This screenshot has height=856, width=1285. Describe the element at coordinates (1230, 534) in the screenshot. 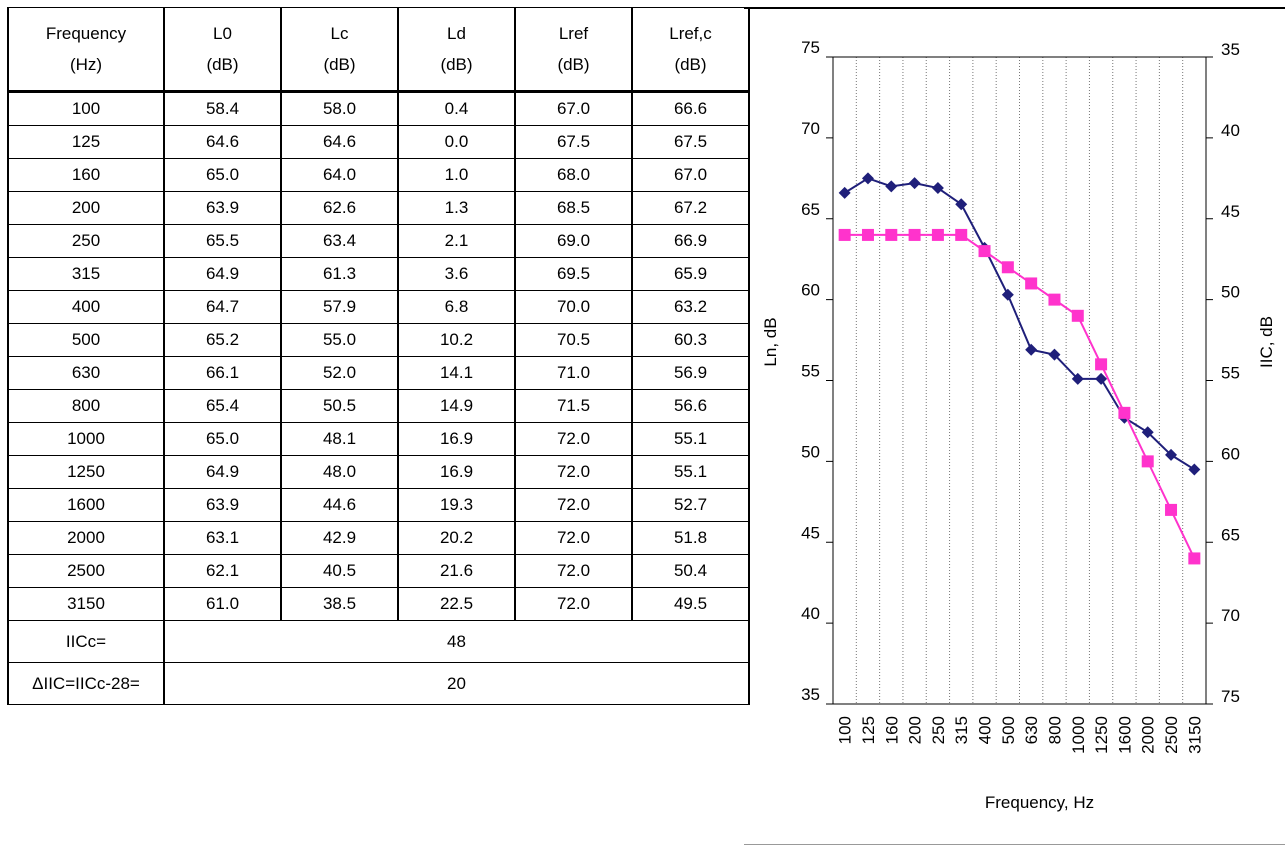

I see `y-right-tick-label: 65` at that location.